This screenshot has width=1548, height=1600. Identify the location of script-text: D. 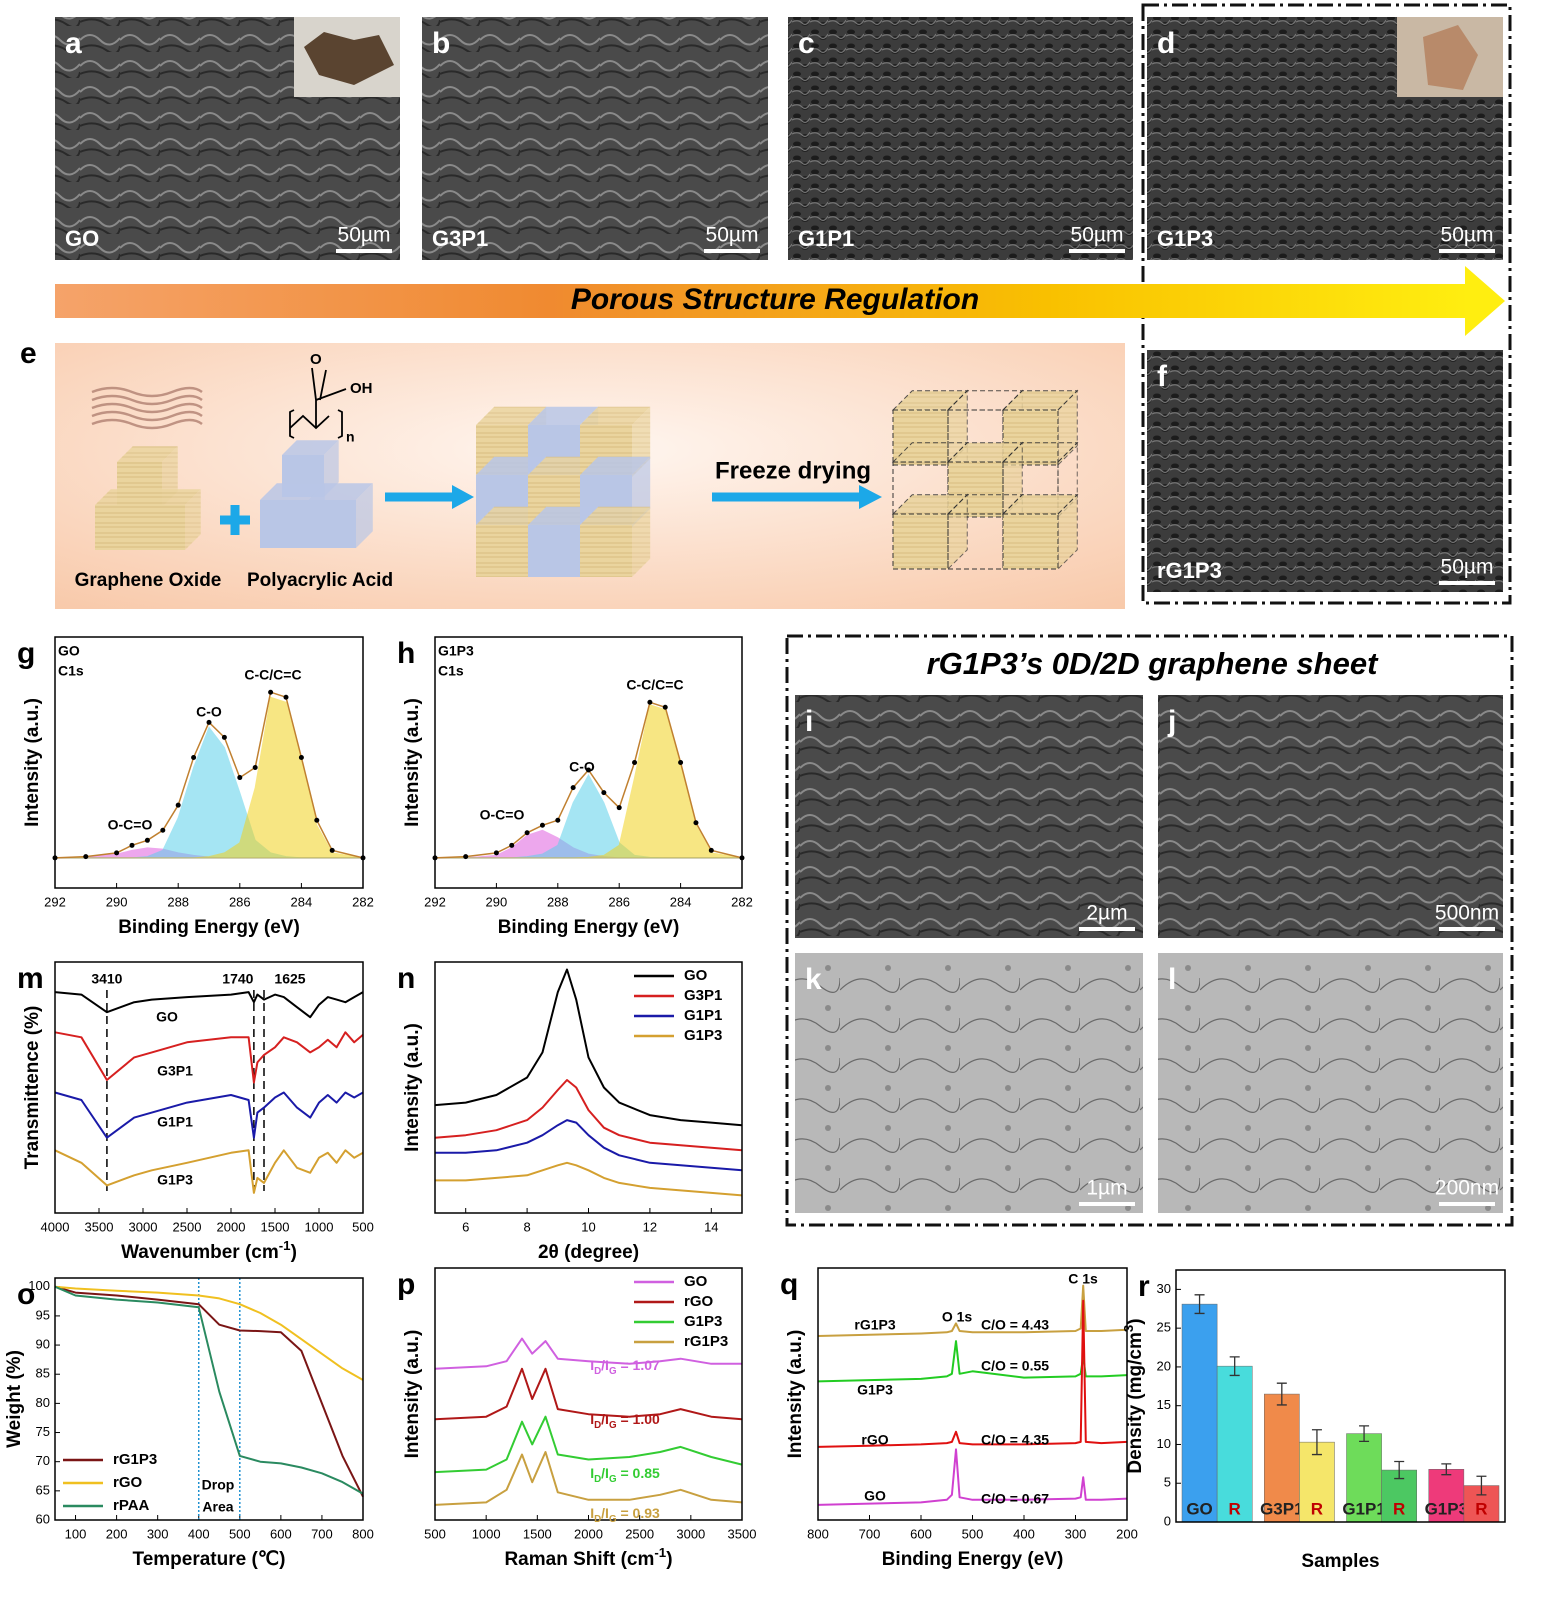
(597, 1371).